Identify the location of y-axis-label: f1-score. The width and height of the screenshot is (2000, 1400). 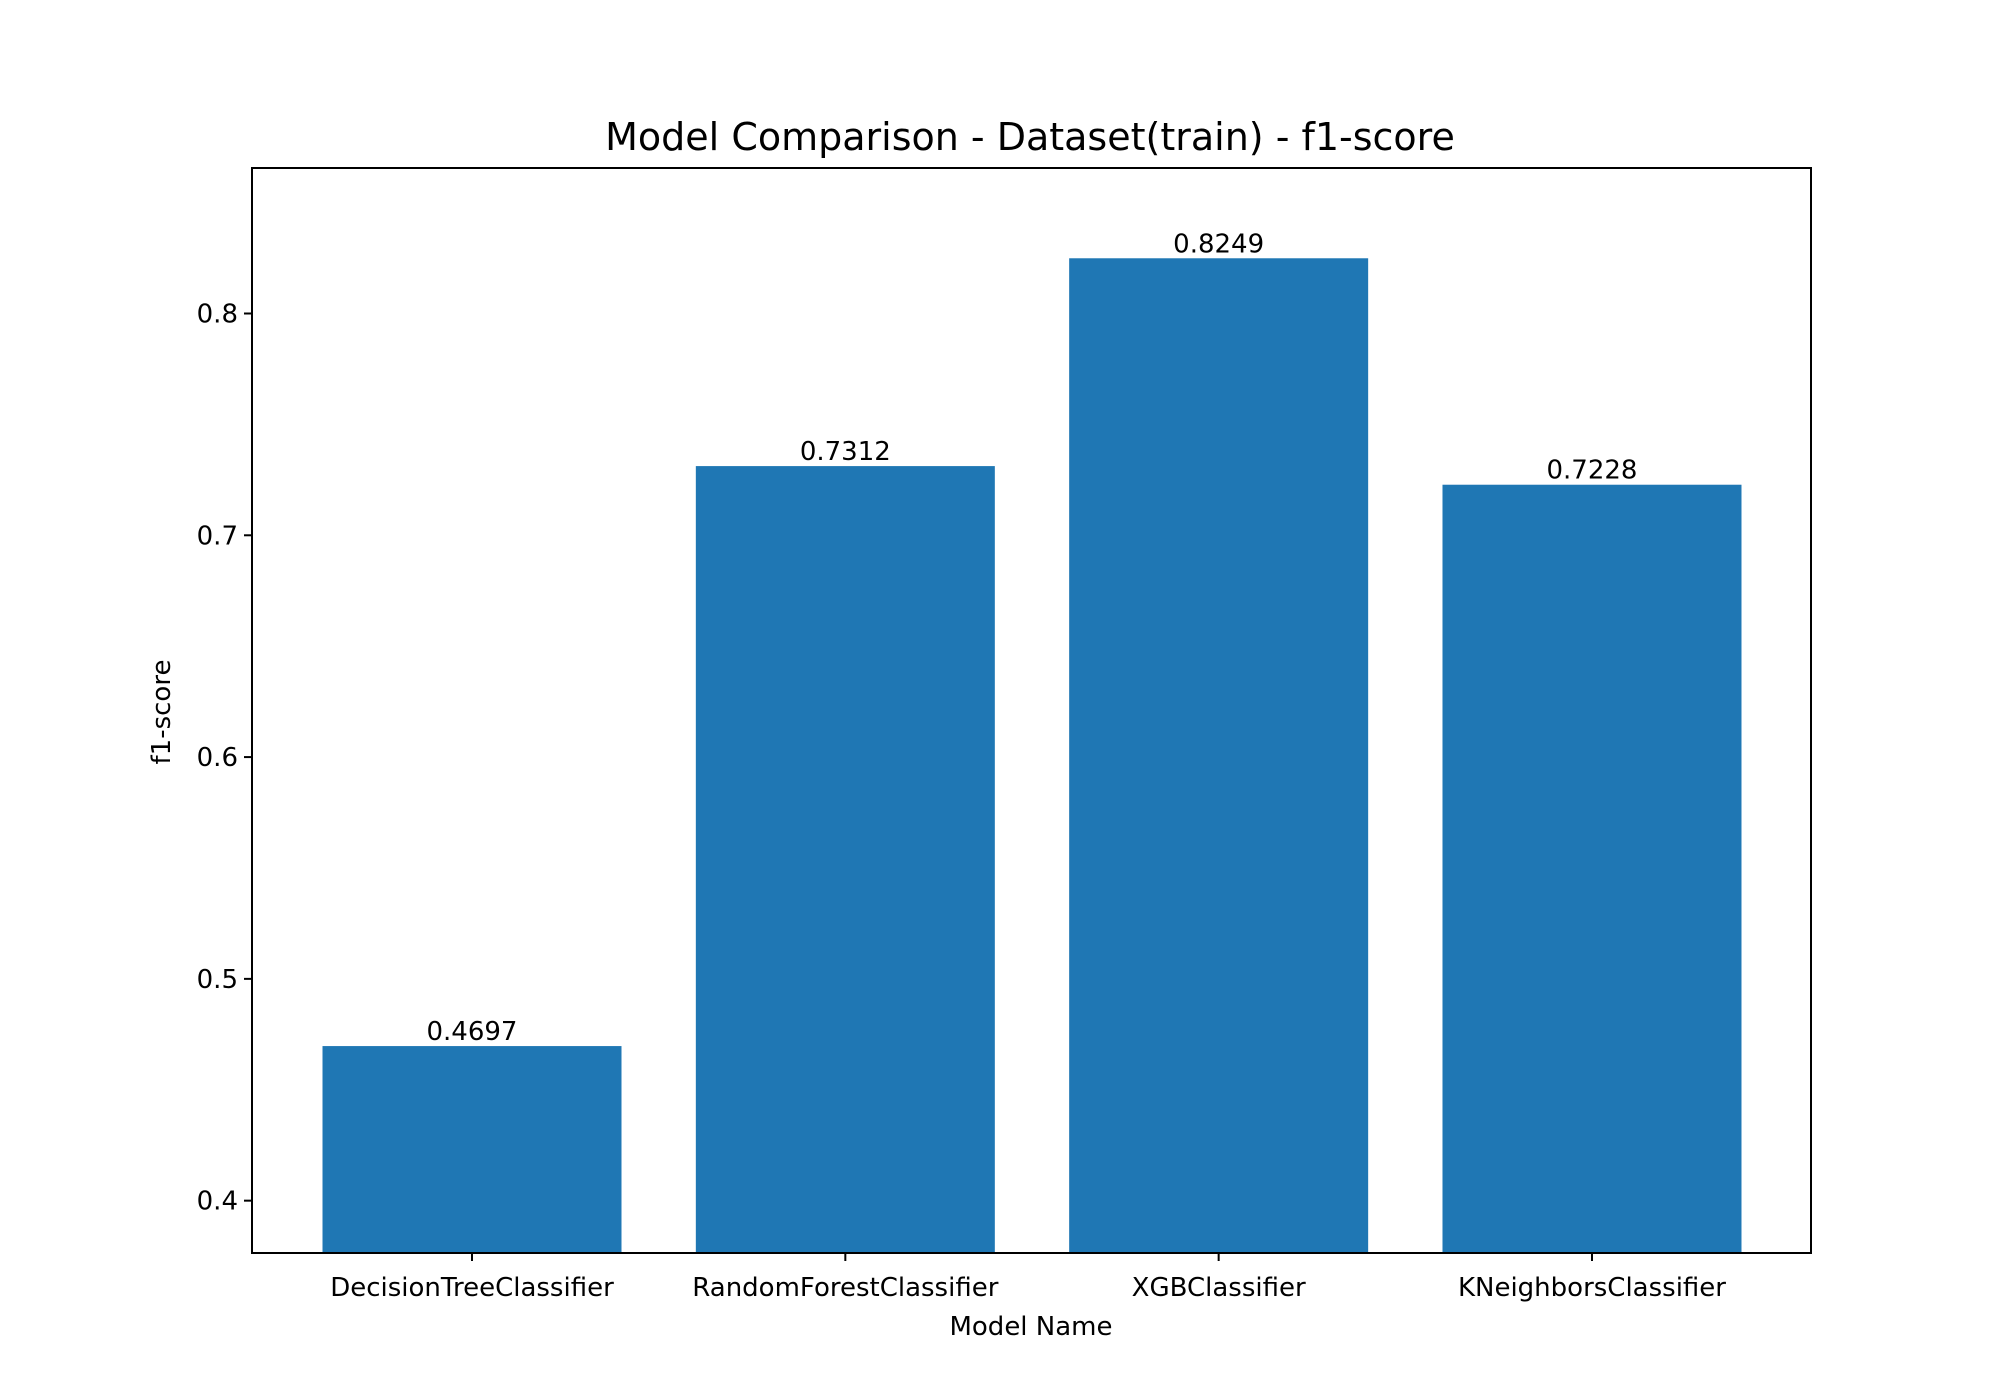
(162, 712).